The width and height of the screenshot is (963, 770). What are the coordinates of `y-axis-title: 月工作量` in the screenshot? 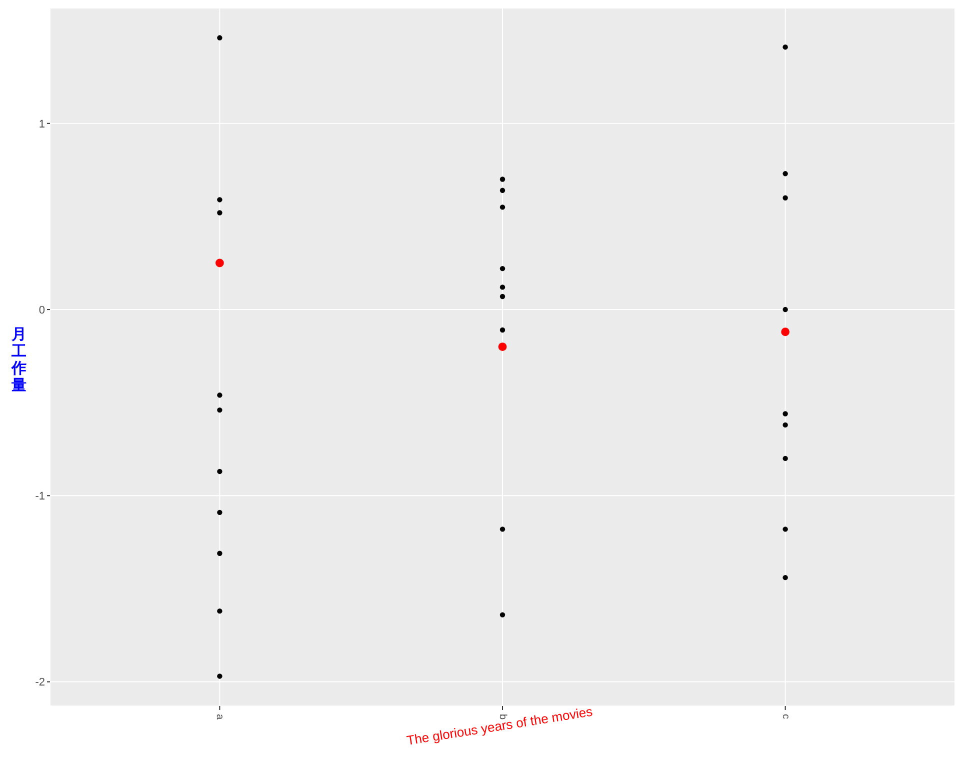 It's located at (19, 360).